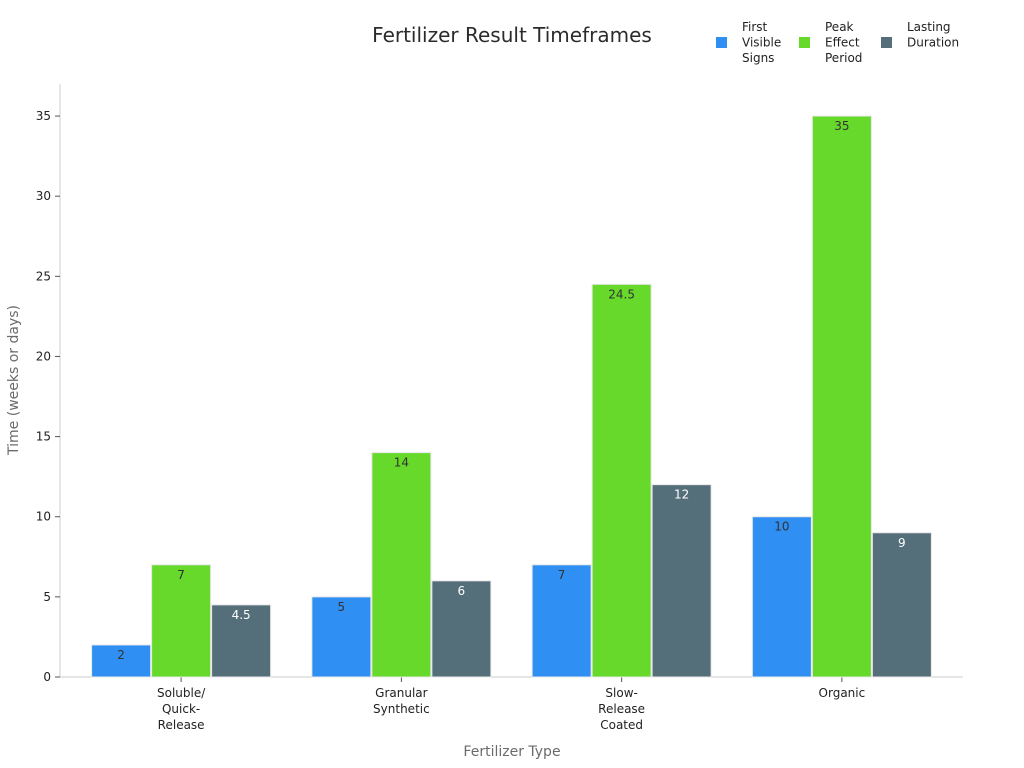  Describe the element at coordinates (902, 543) in the screenshot. I see `bar-value-label: 9` at that location.